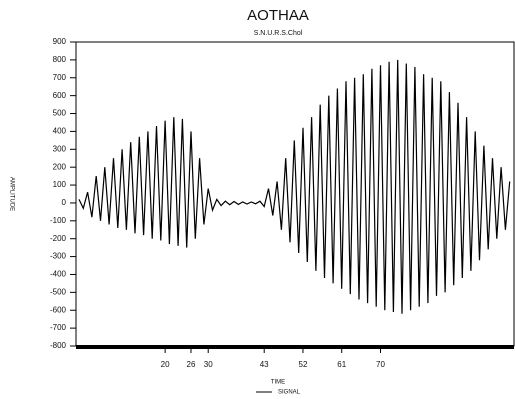 The height and width of the screenshot is (399, 515). What do you see at coordinates (208, 364) in the screenshot?
I see `x-tick-label: 30` at bounding box center [208, 364].